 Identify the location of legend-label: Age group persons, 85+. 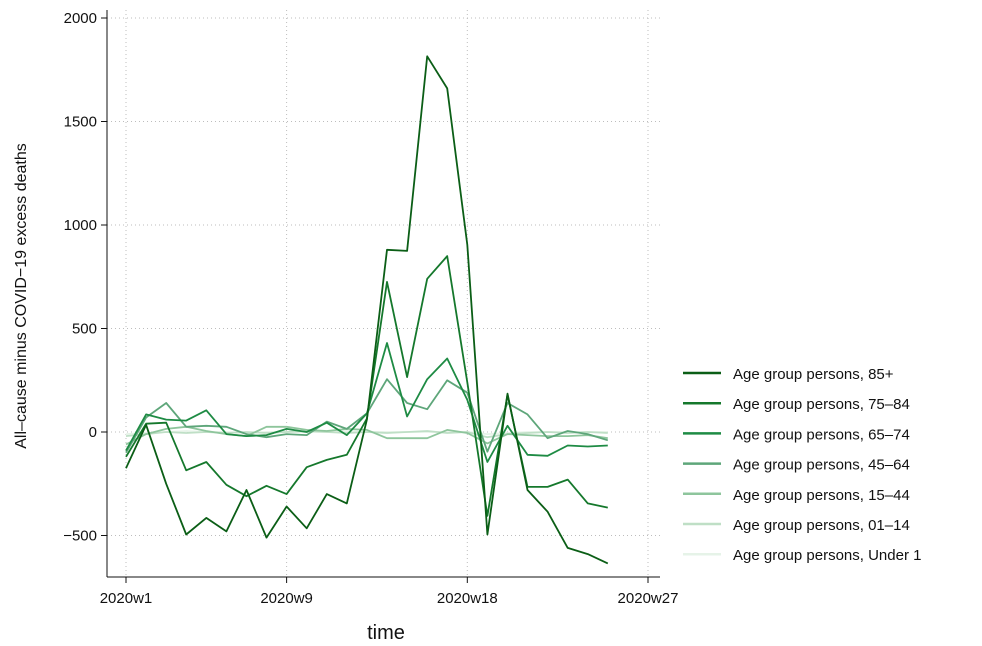
(813, 374).